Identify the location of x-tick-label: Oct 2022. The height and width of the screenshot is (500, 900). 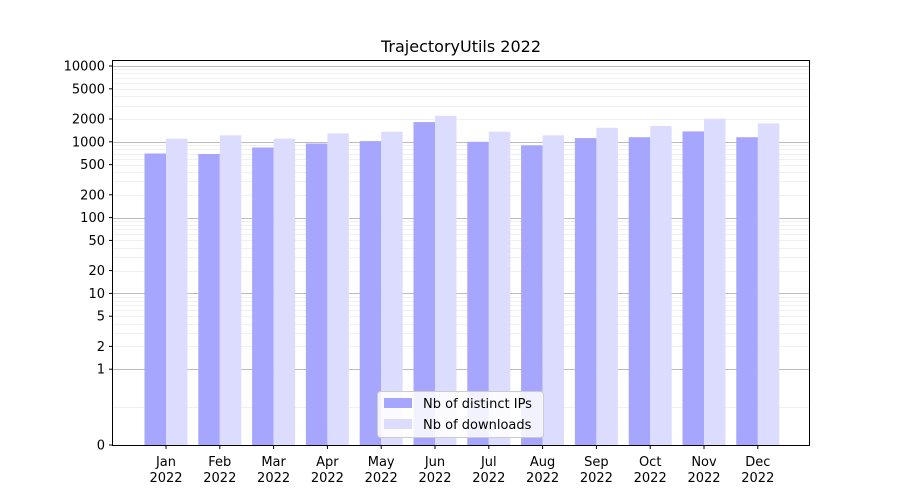
(650, 470).